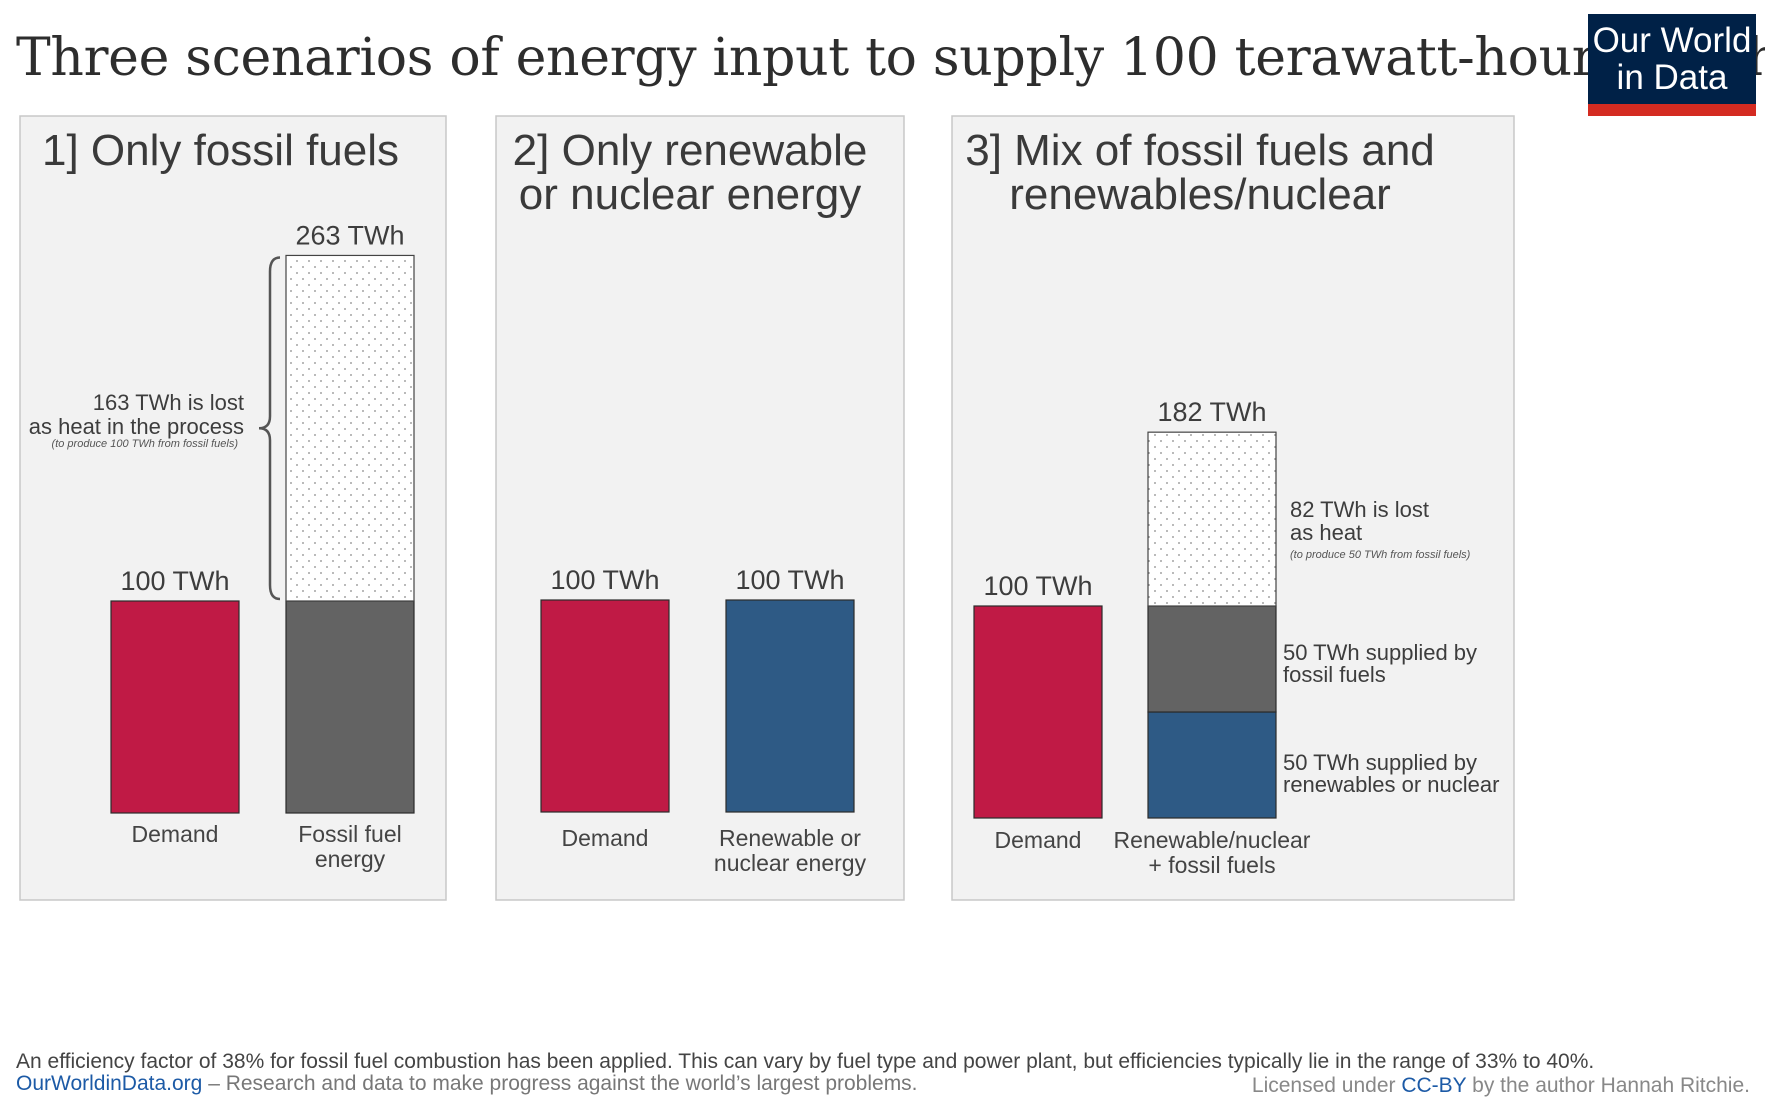 This screenshot has width=1765, height=1104. I want to click on renewable-supply-annotation-line: 50 TWh supplied by, so click(1380, 762).